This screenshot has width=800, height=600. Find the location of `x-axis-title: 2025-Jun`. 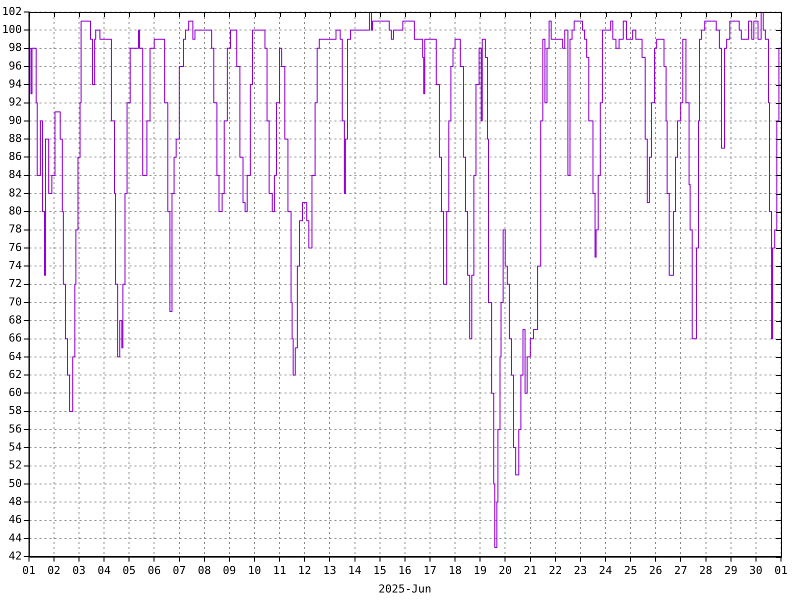

x-axis-title: 2025-Jun is located at coordinates (405, 589).